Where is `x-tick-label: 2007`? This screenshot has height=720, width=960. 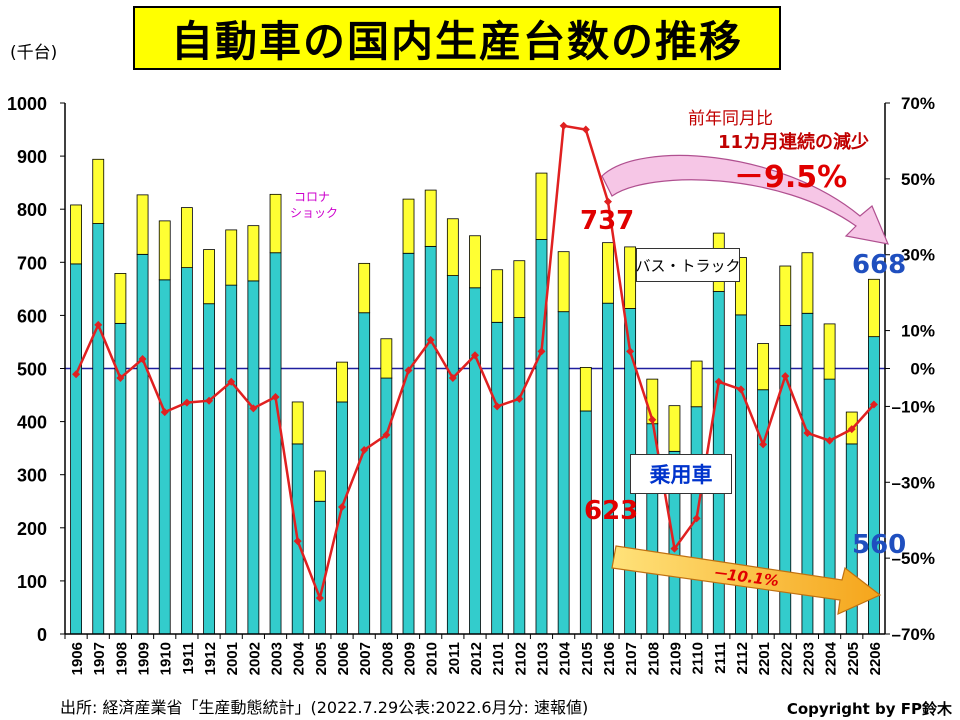
x-tick-label: 2007 is located at coordinates (365, 658).